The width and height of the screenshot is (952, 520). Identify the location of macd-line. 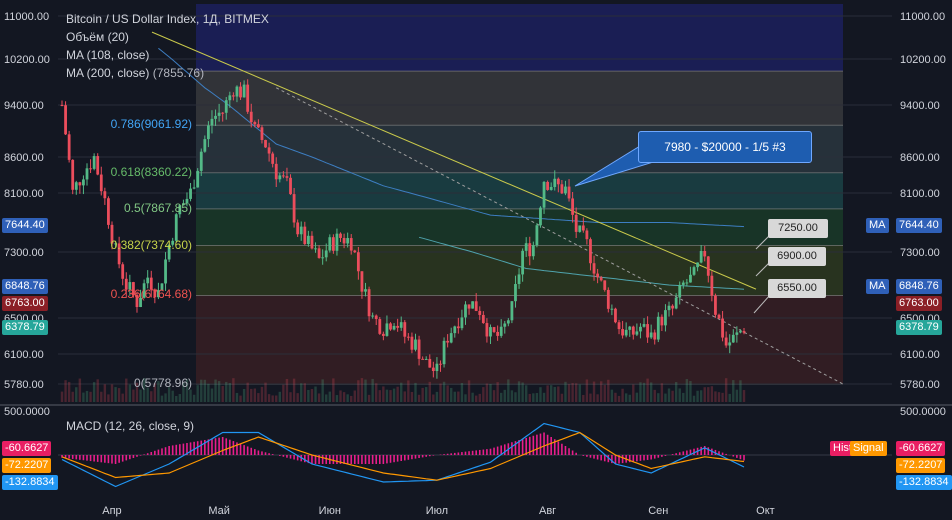
(403, 455).